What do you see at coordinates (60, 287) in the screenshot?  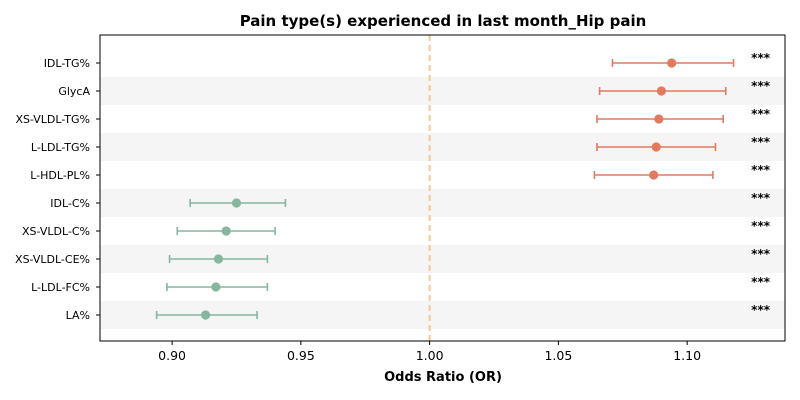 I see `y-tick-label: L-LDL-FC%` at bounding box center [60, 287].